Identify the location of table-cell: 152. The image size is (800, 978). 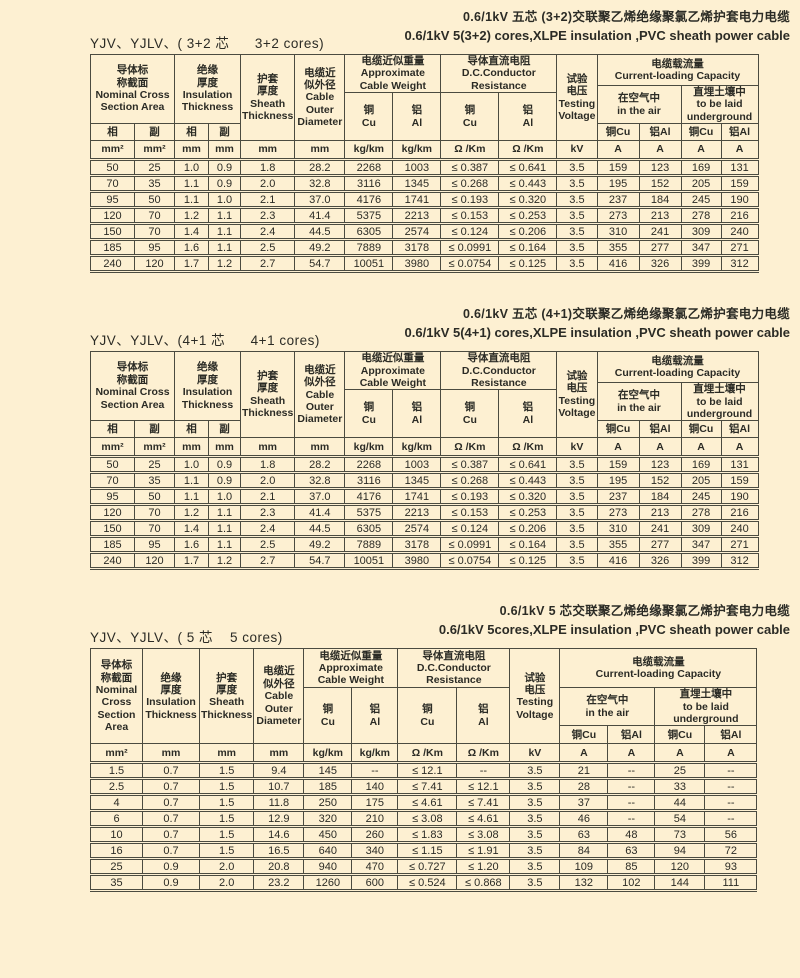
(660, 481).